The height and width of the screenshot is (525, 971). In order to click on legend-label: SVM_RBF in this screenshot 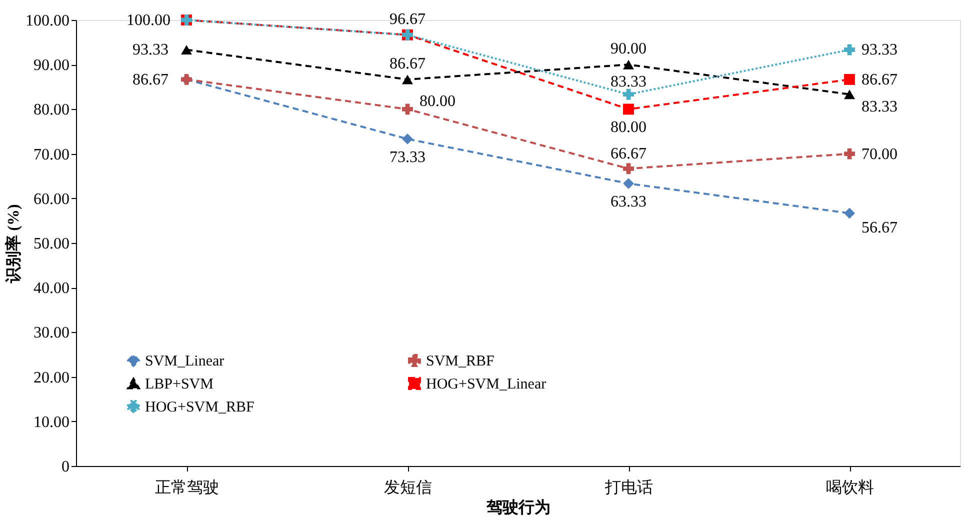, I will do `click(460, 362)`.